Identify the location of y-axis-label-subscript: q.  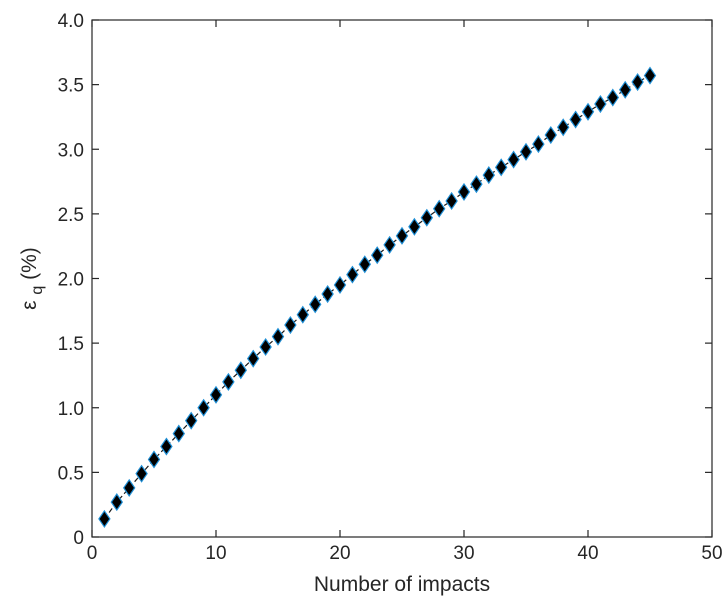
(37, 290).